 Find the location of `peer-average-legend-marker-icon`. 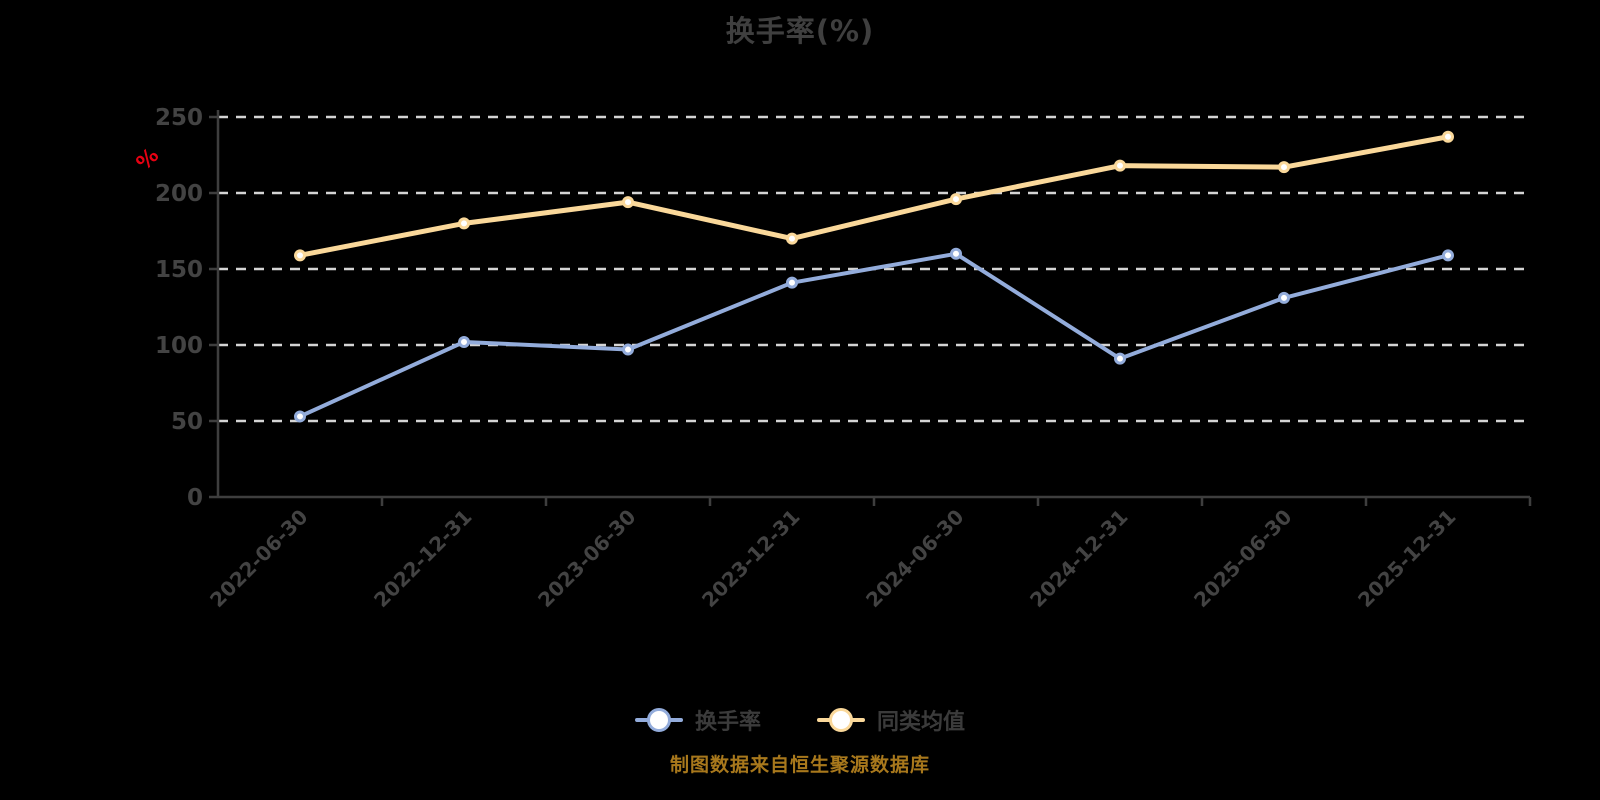

peer-average-legend-marker-icon is located at coordinates (841, 720).